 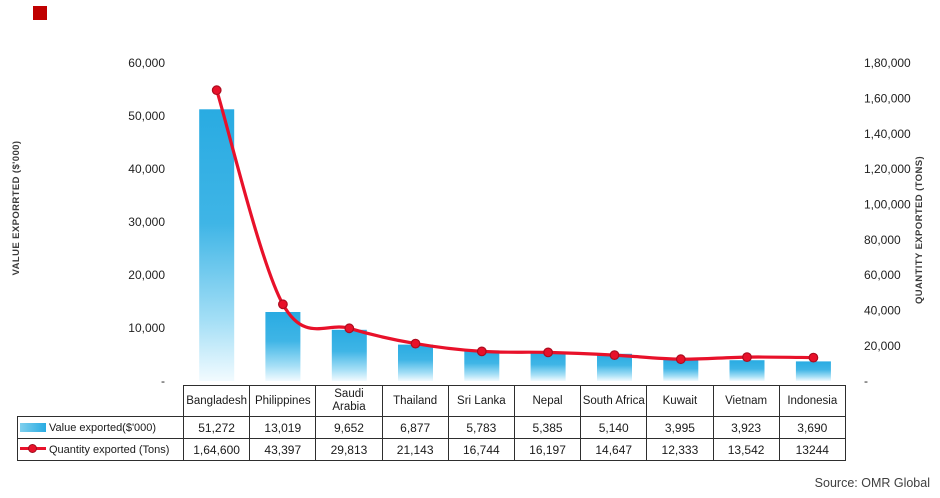 What do you see at coordinates (614, 427) in the screenshot?
I see `cell-bar-south-africa: 5,140` at bounding box center [614, 427].